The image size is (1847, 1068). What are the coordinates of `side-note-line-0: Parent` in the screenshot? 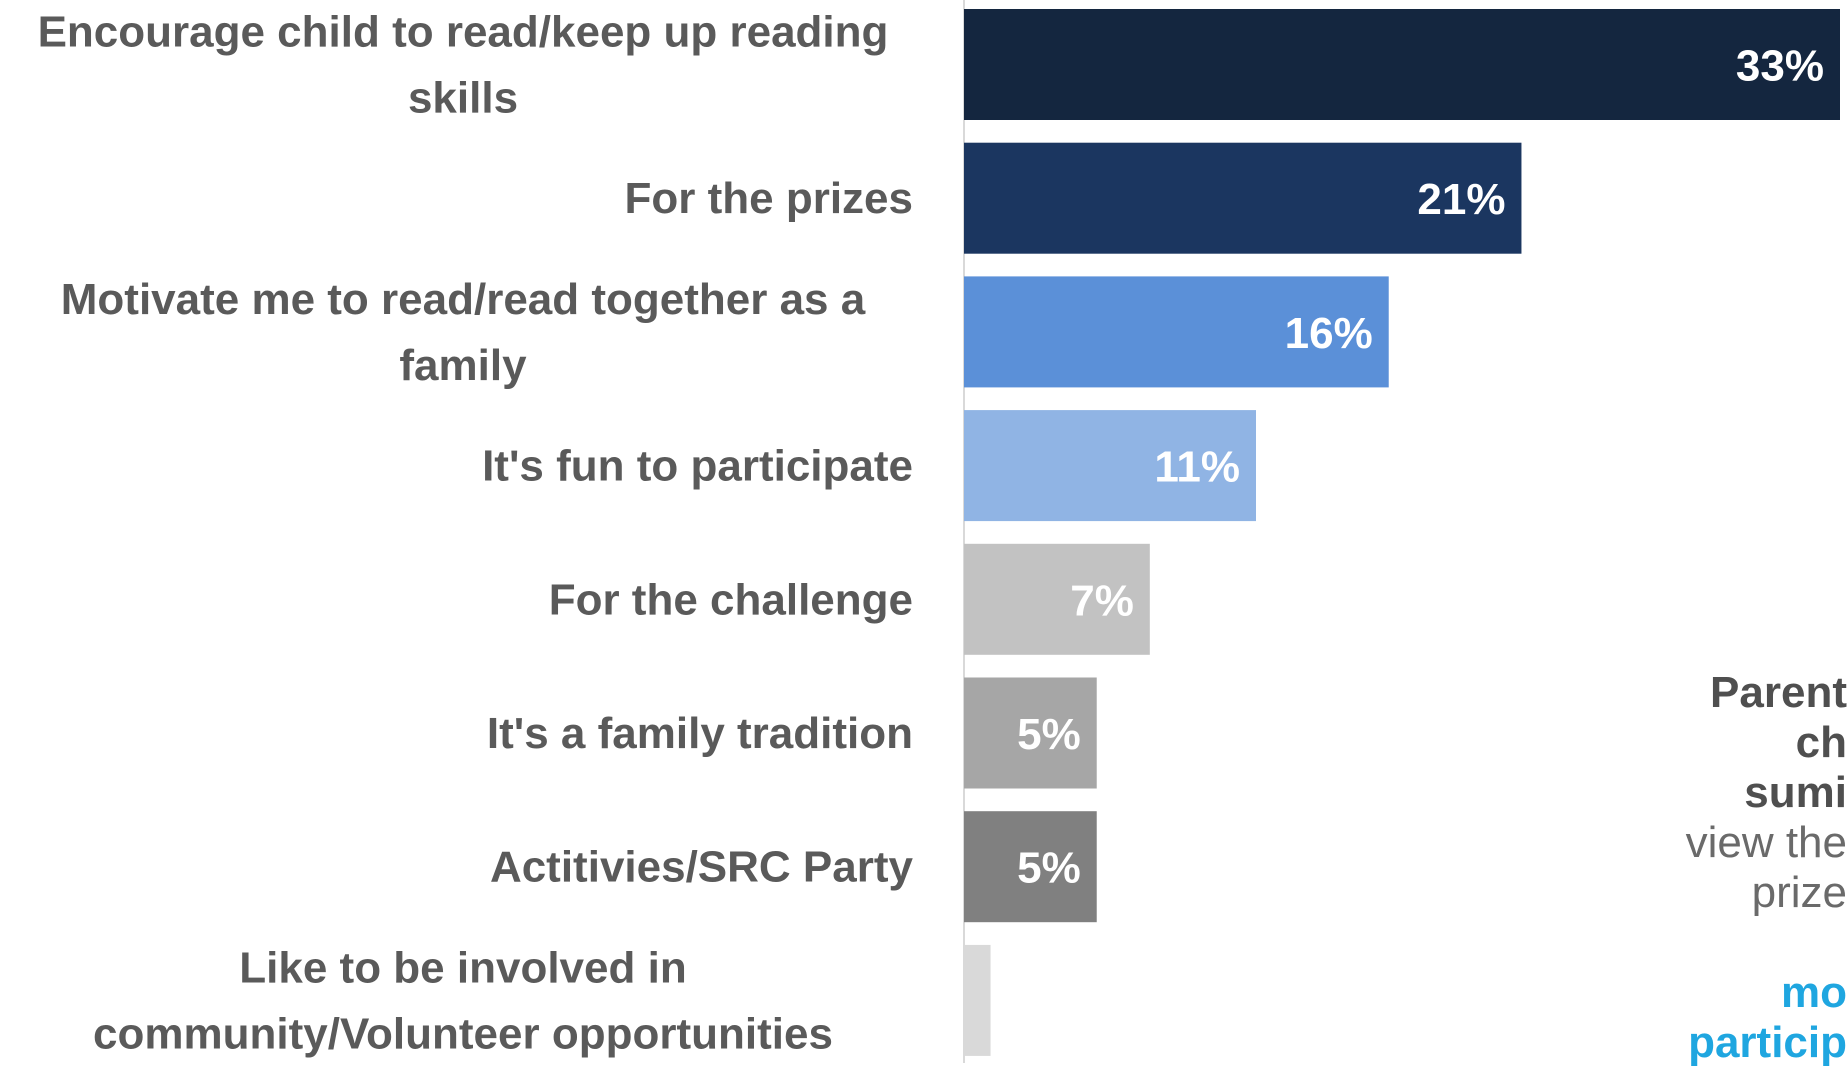 It's located at (1778, 692).